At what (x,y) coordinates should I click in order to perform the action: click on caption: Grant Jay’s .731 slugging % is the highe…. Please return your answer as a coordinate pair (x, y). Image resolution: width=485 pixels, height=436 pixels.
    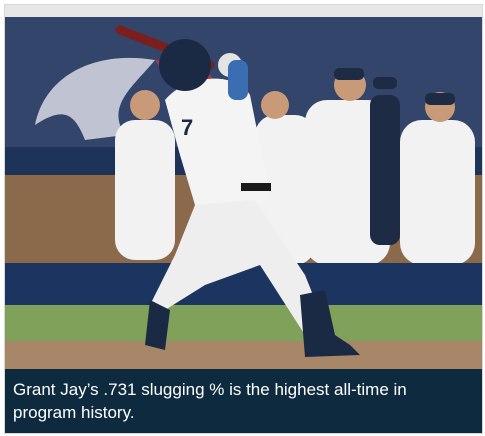
    Looking at the image, I should click on (210, 401).